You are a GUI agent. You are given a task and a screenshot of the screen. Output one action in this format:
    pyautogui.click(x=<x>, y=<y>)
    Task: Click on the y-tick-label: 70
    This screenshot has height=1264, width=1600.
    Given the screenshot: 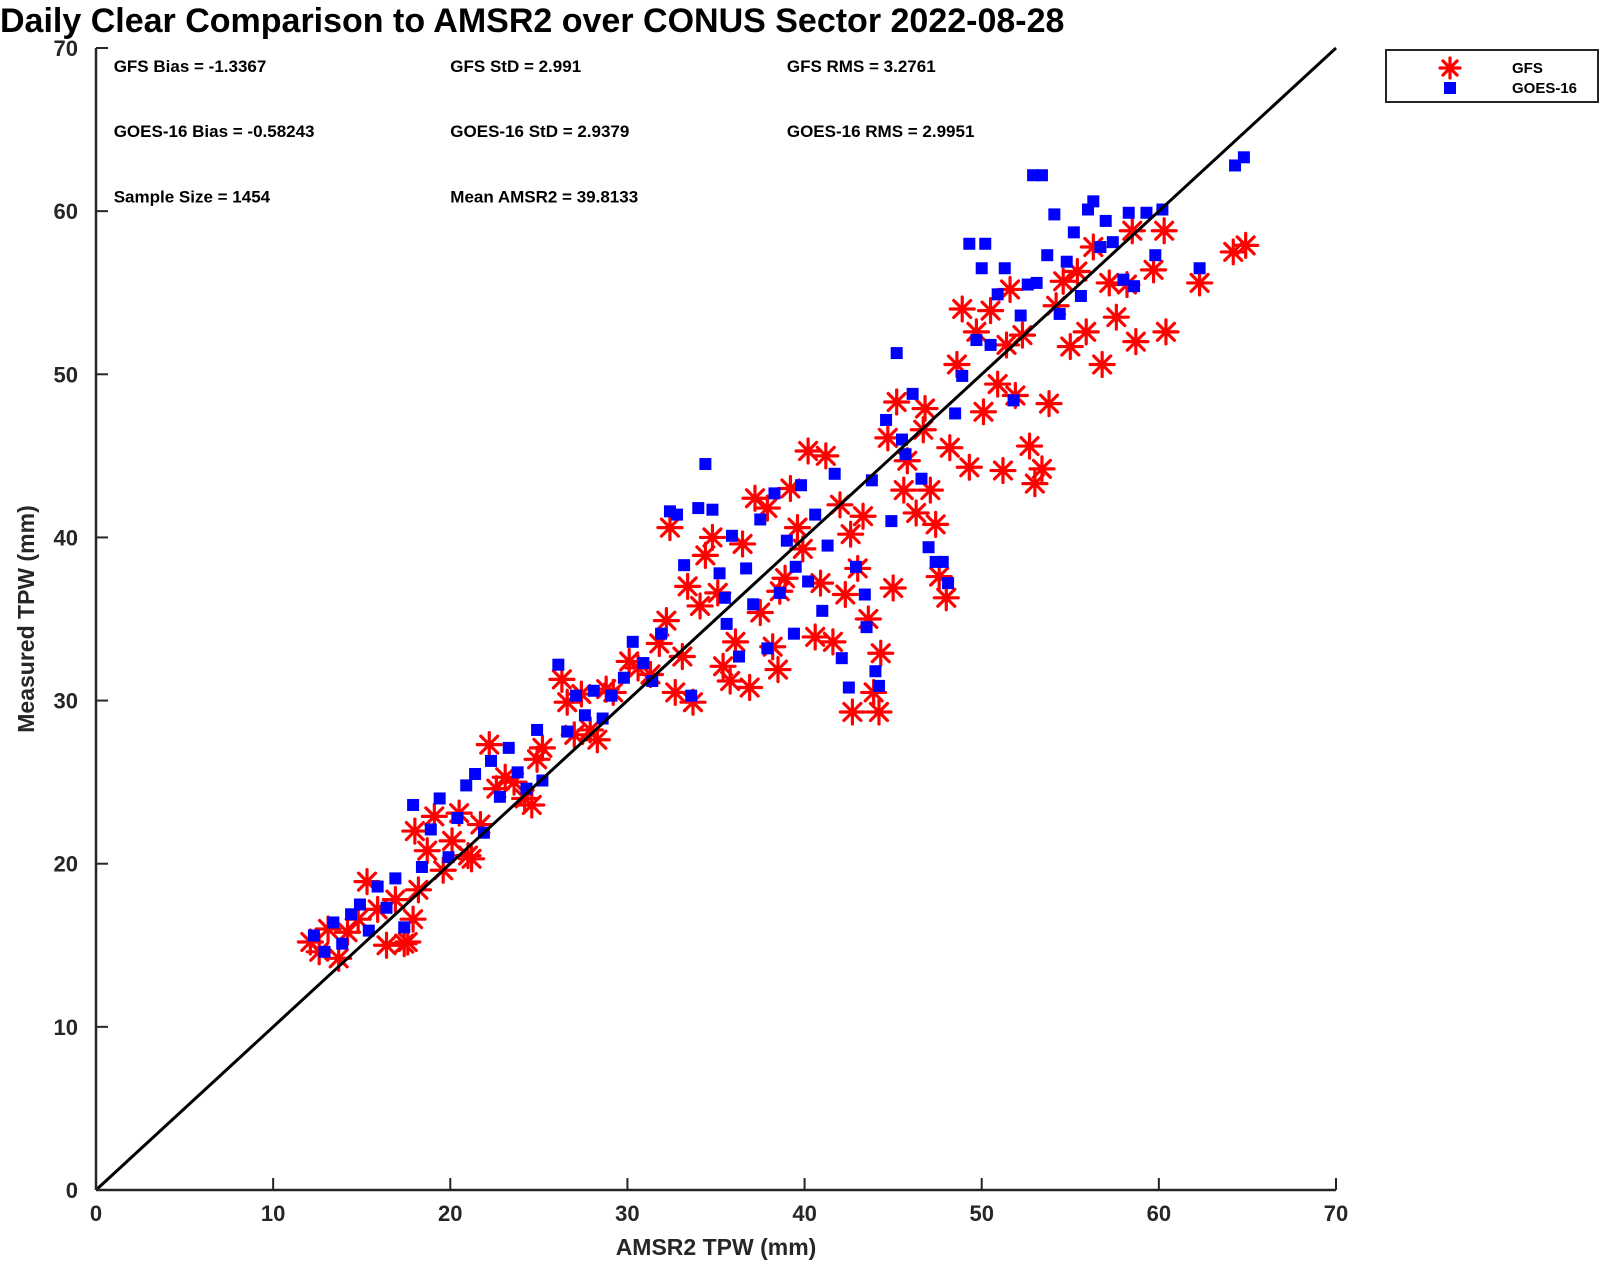 What is the action you would take?
    pyautogui.click(x=66, y=48)
    